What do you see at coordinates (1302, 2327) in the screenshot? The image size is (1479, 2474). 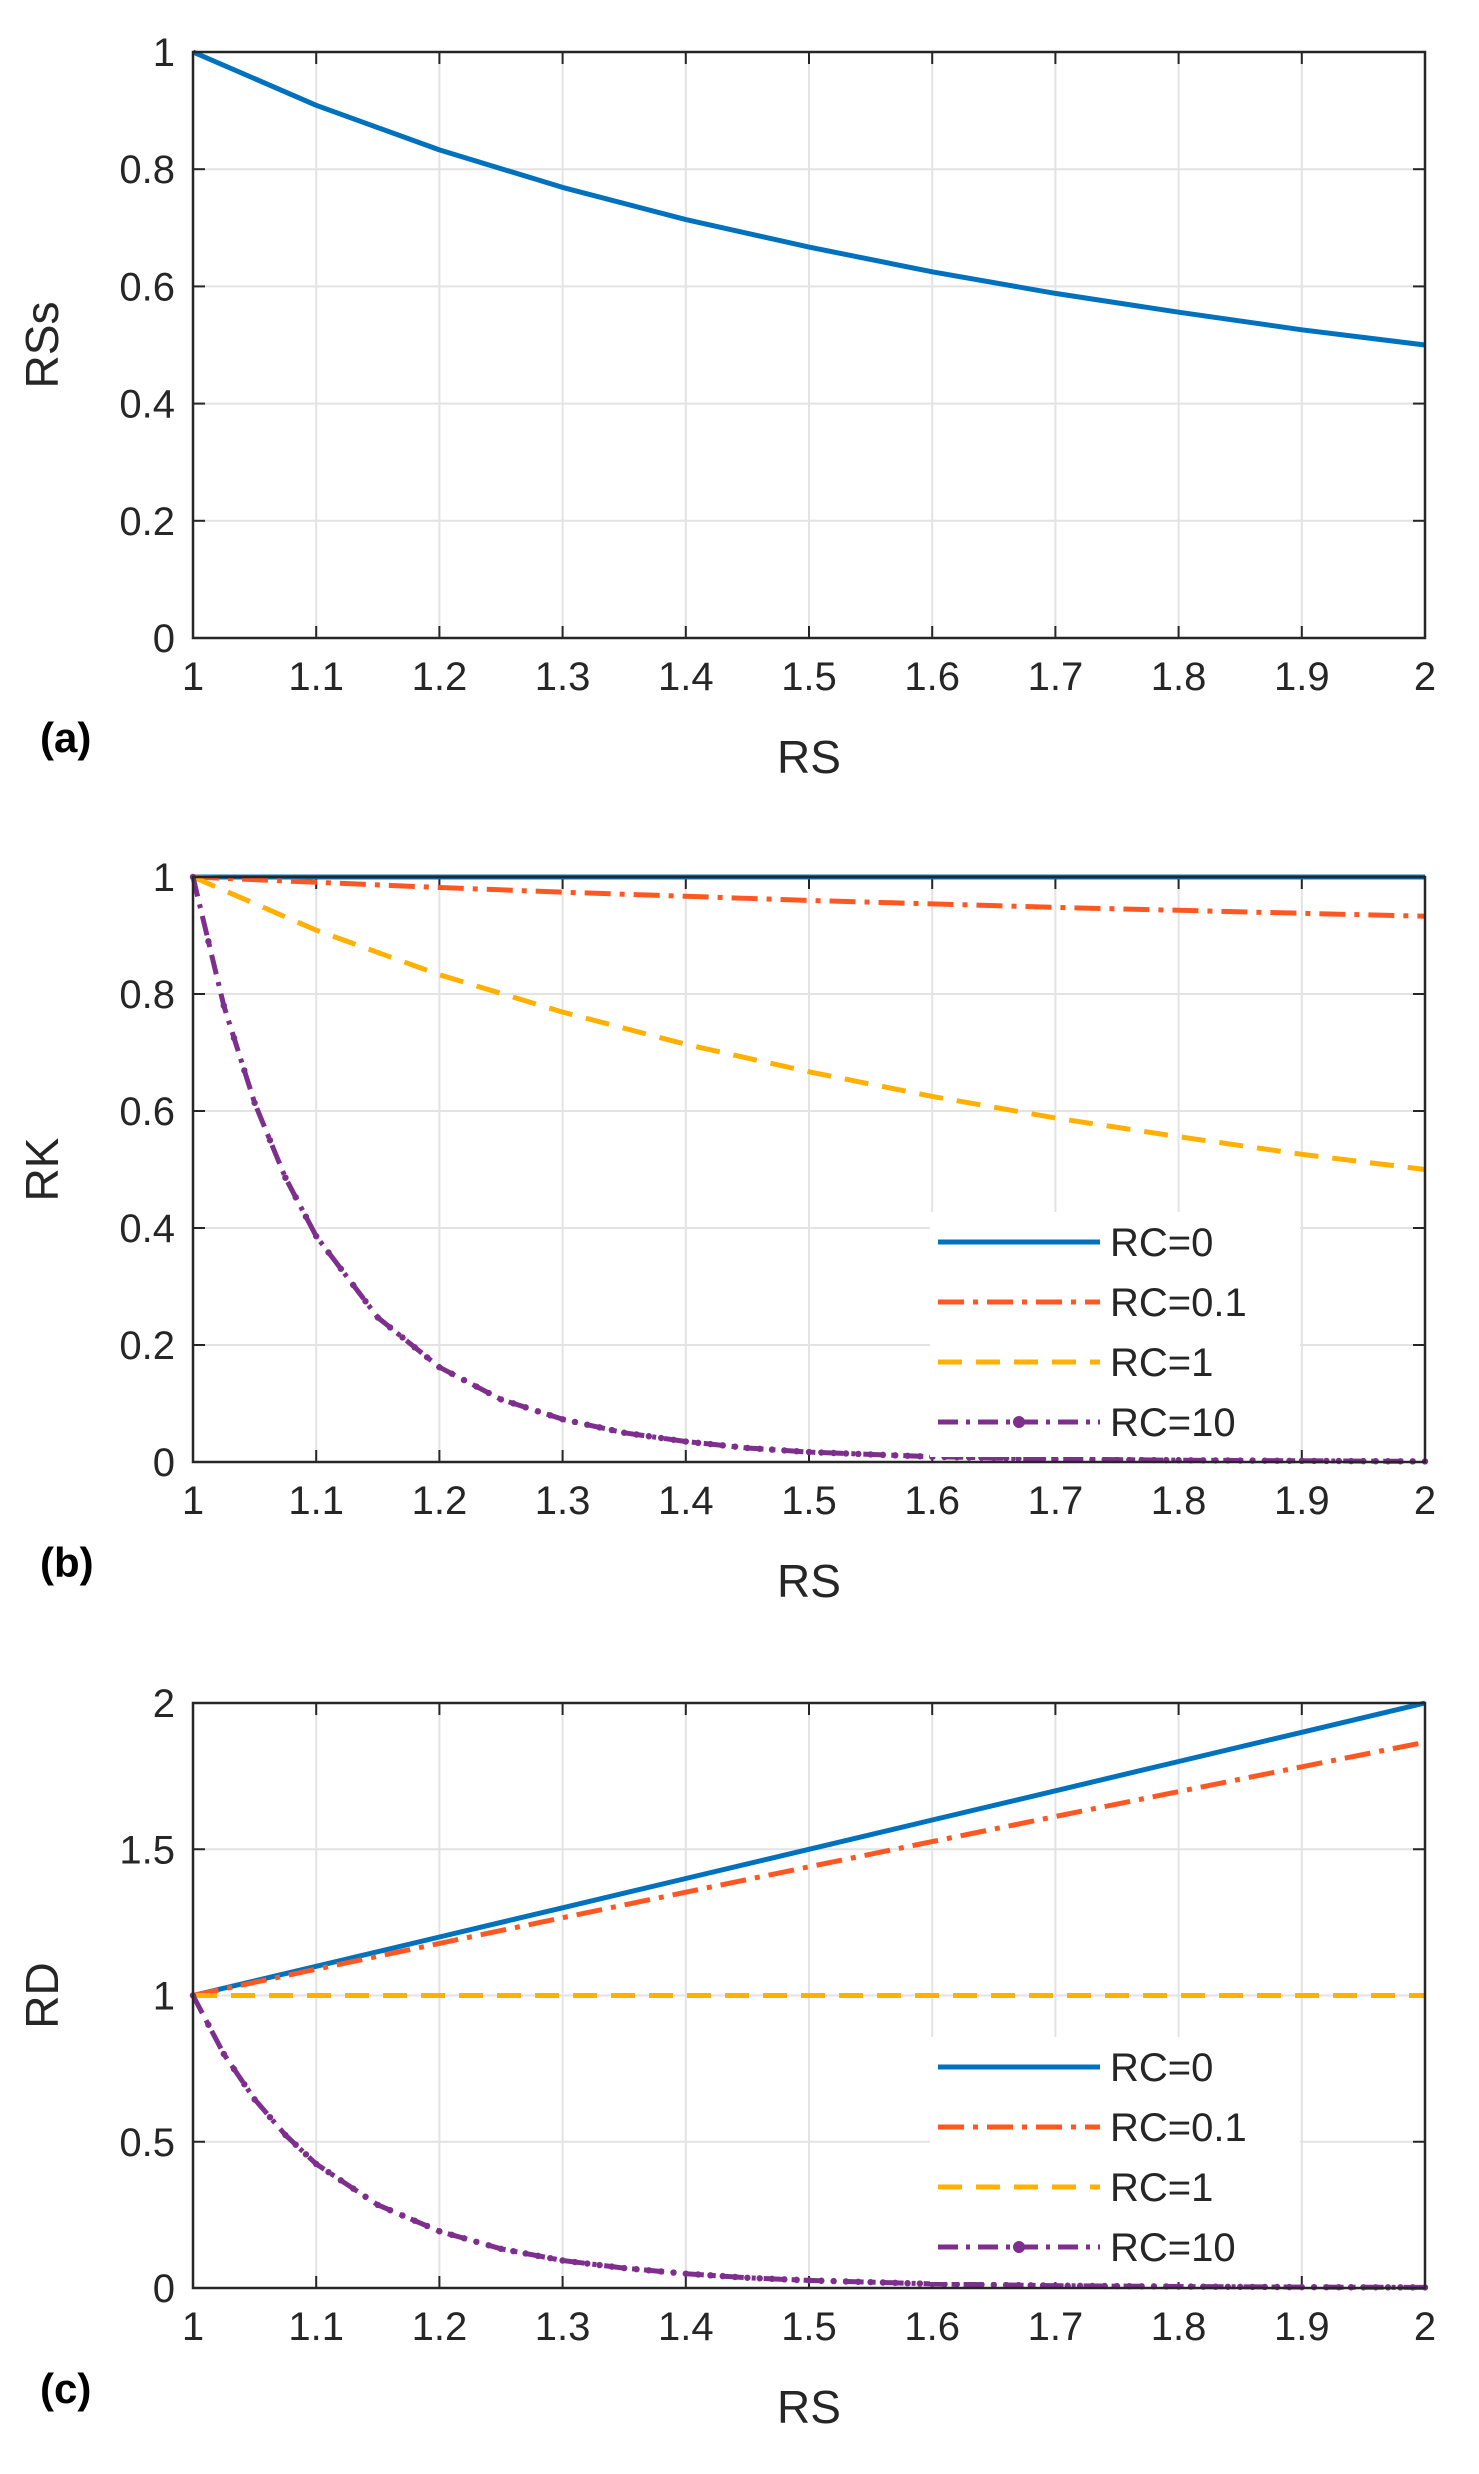 I see `x-tick-label: 1.9` at bounding box center [1302, 2327].